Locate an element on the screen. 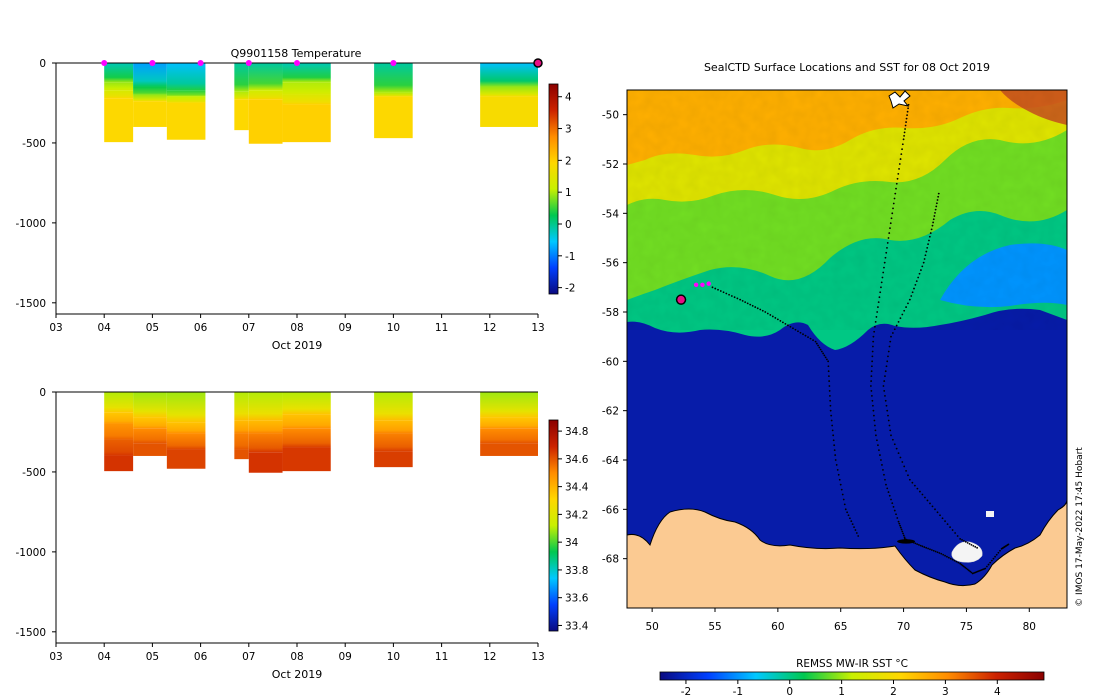  sst-colorbar-ticks: -2 -1 0 1 2 3 4 is located at coordinates (852, 684).